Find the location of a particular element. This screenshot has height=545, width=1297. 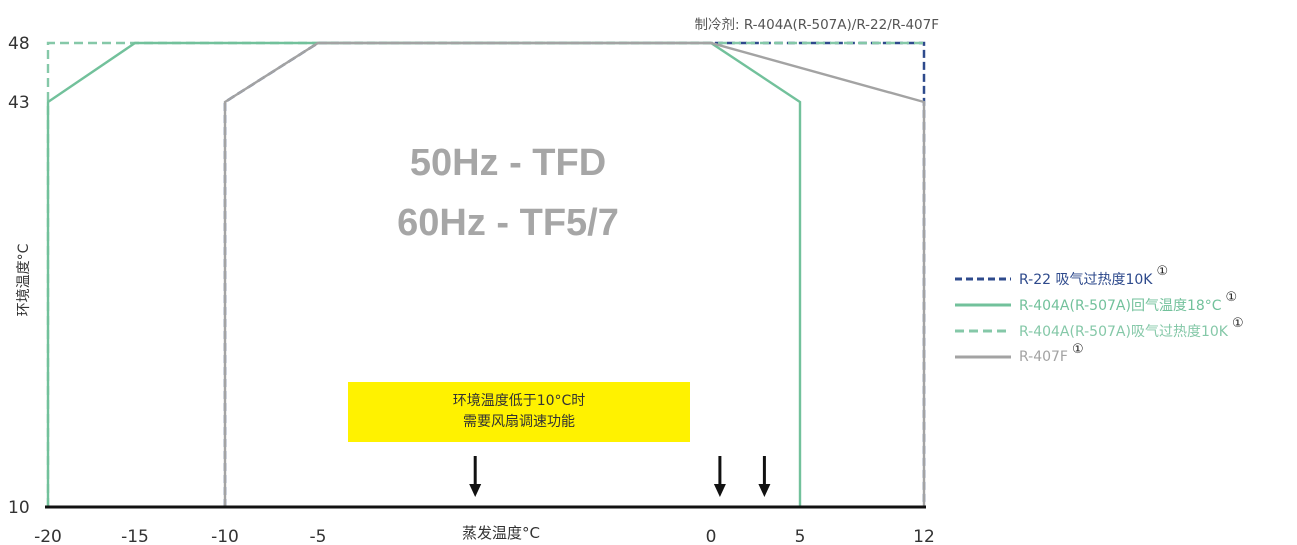

notice-line-1: 环境温度低于10°C时 is located at coordinates (519, 401).